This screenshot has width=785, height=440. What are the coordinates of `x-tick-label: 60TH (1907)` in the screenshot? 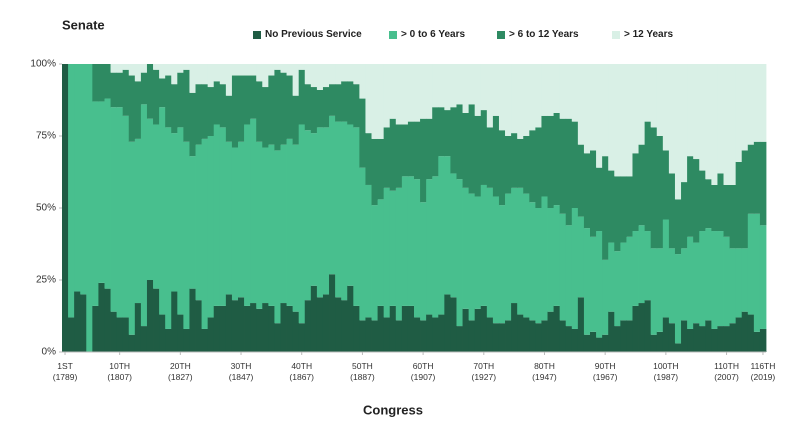 It's located at (423, 371).